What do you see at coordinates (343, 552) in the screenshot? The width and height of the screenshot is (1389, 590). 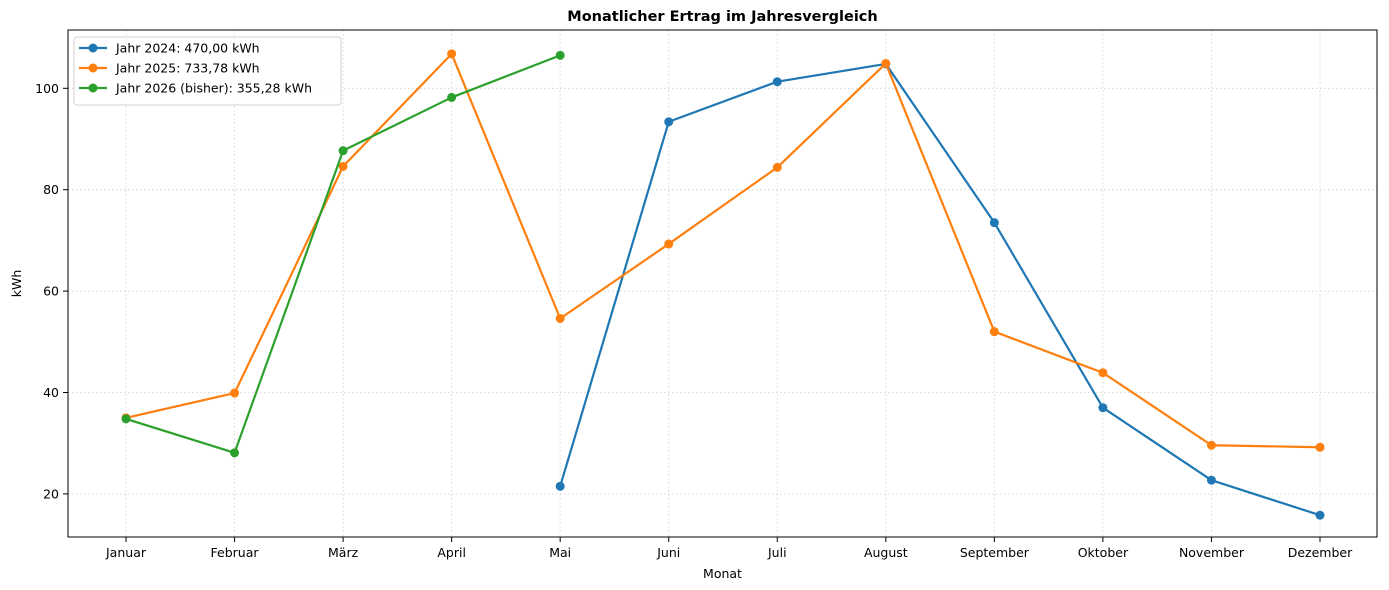 I see `x-tick-label: März` at bounding box center [343, 552].